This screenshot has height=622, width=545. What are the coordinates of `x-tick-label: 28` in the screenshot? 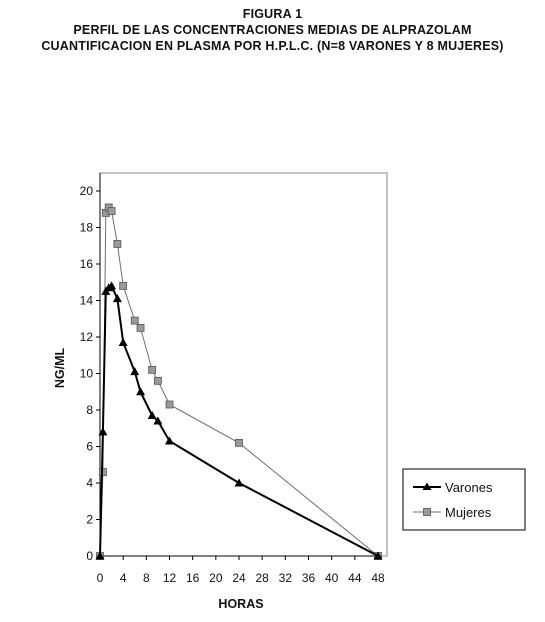 It's located at (262, 578).